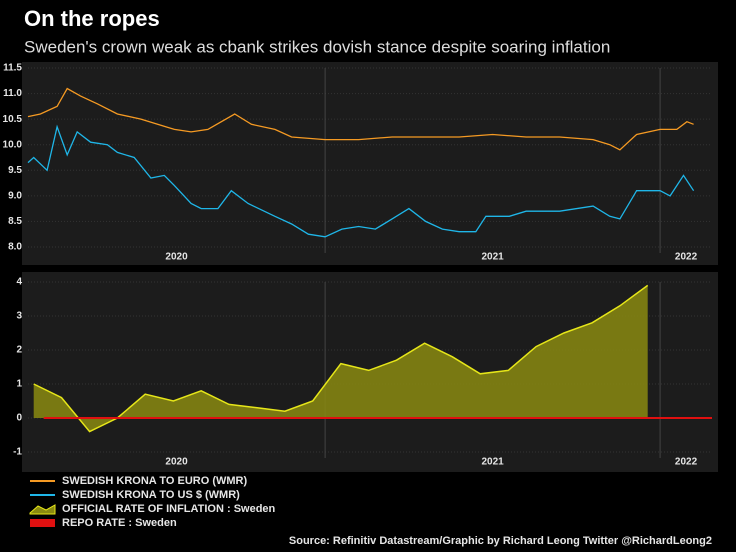 This screenshot has width=736, height=552. I want to click on y-tick-label: 10.0, so click(13, 144).